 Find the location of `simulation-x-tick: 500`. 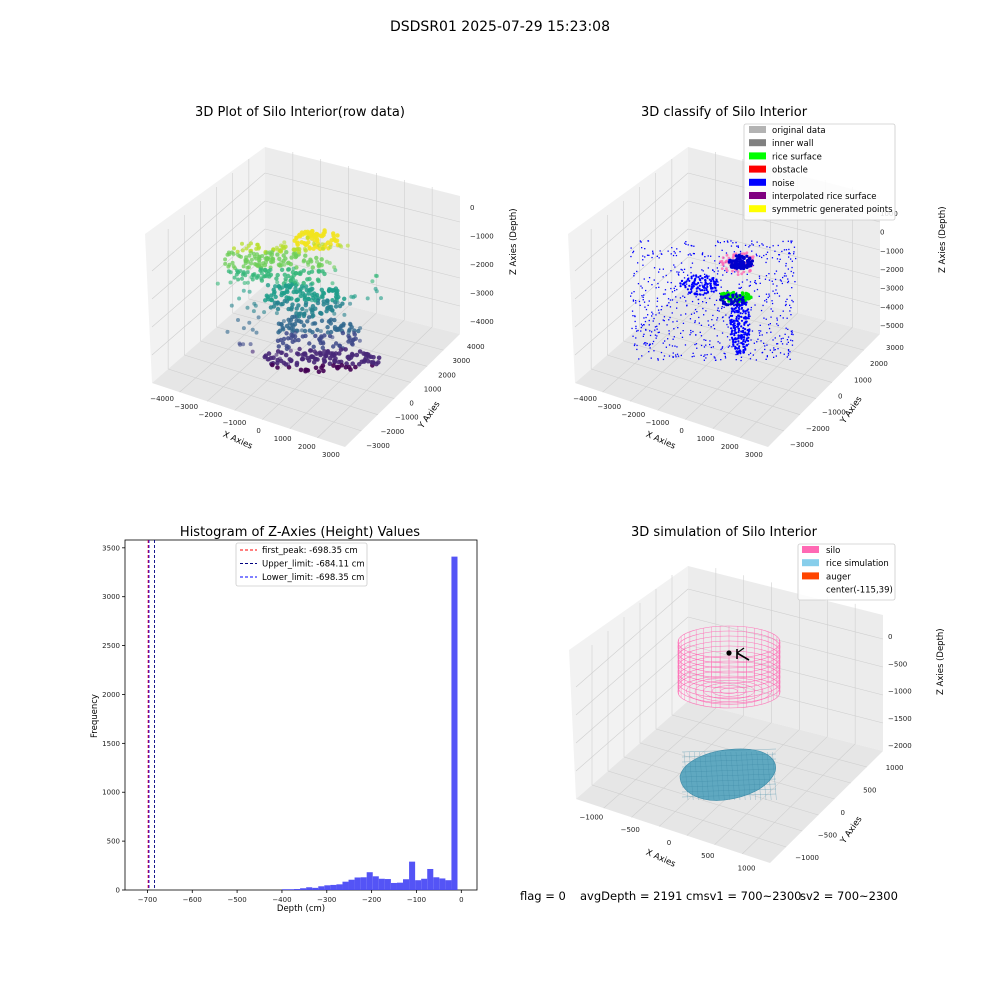

simulation-x-tick: 500 is located at coordinates (707, 856).